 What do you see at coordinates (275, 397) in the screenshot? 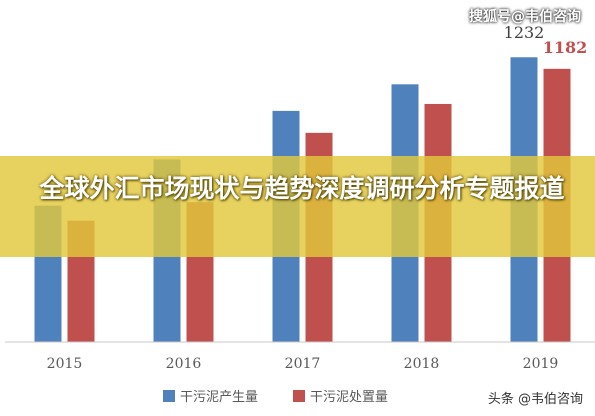
I see `legend: 干污泥产生量 干污泥处置量` at bounding box center [275, 397].